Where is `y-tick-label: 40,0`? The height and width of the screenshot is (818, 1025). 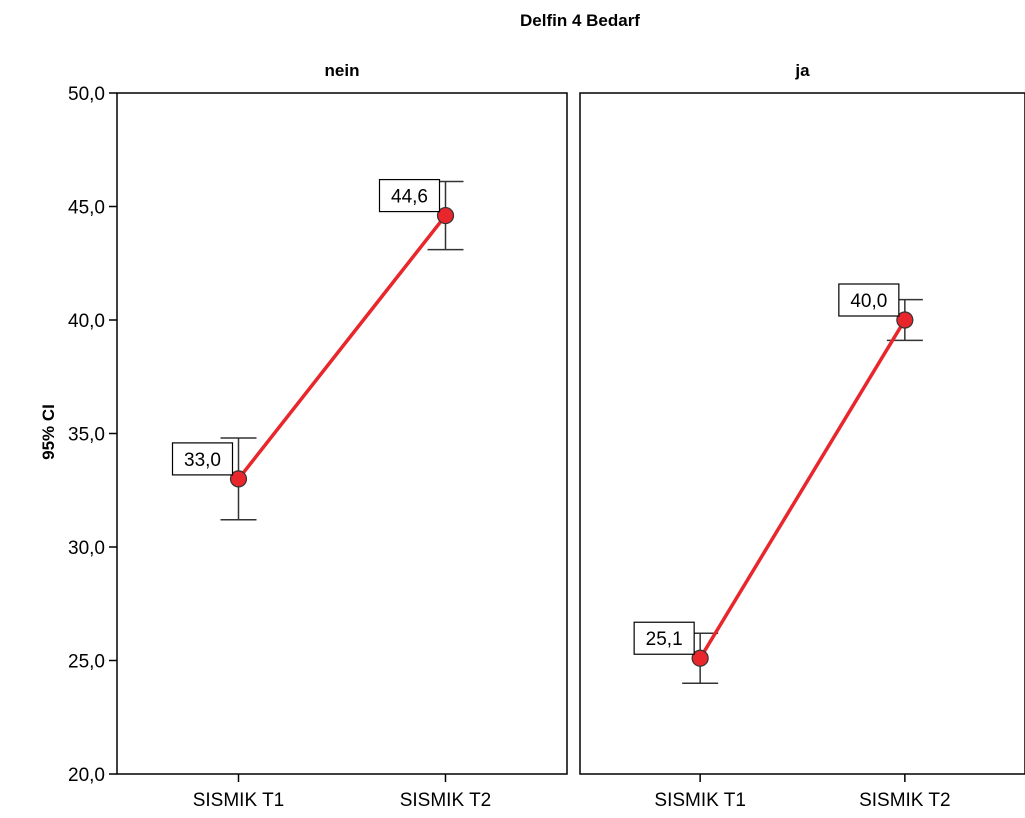
y-tick-label: 40,0 is located at coordinates (86, 321).